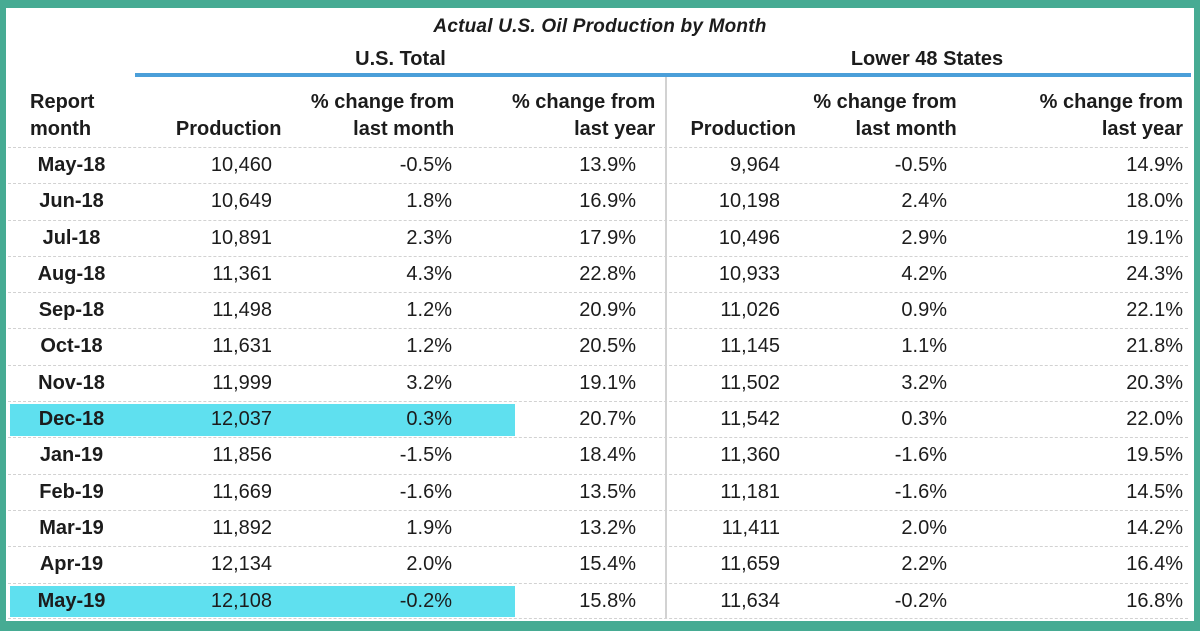  What do you see at coordinates (71, 455) in the screenshot?
I see `cell-report-month: Jan-19` at bounding box center [71, 455].